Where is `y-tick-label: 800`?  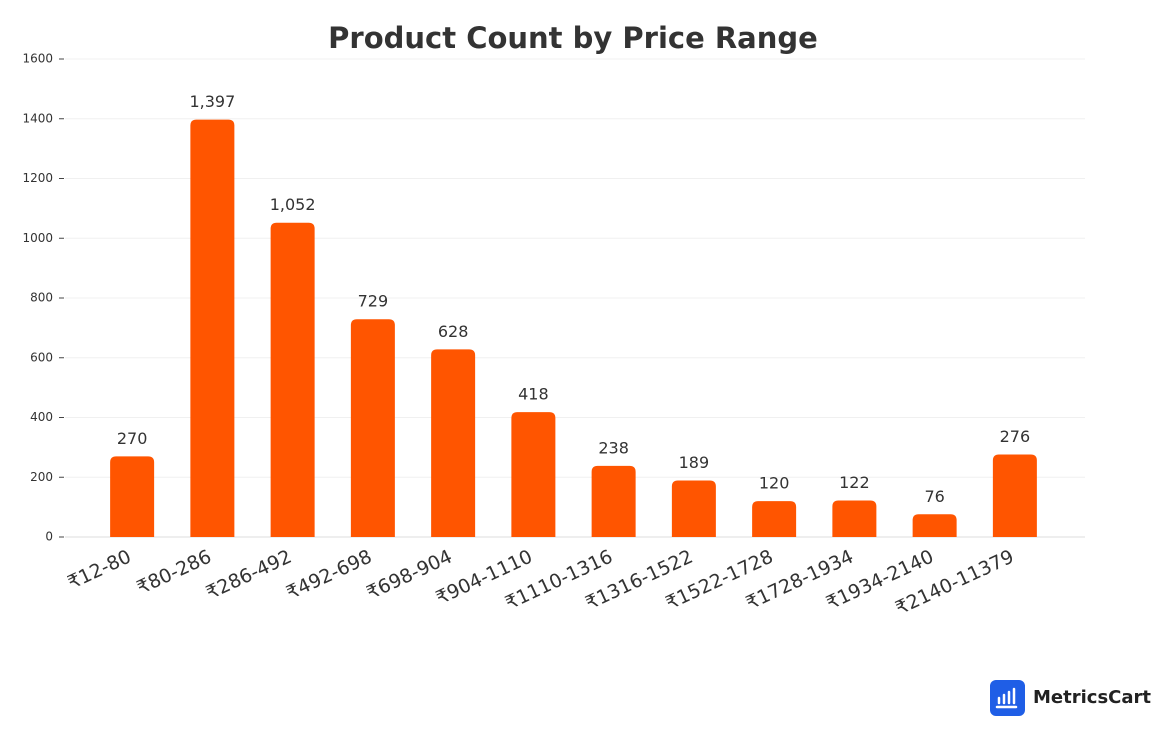 y-tick-label: 800 is located at coordinates (41, 298).